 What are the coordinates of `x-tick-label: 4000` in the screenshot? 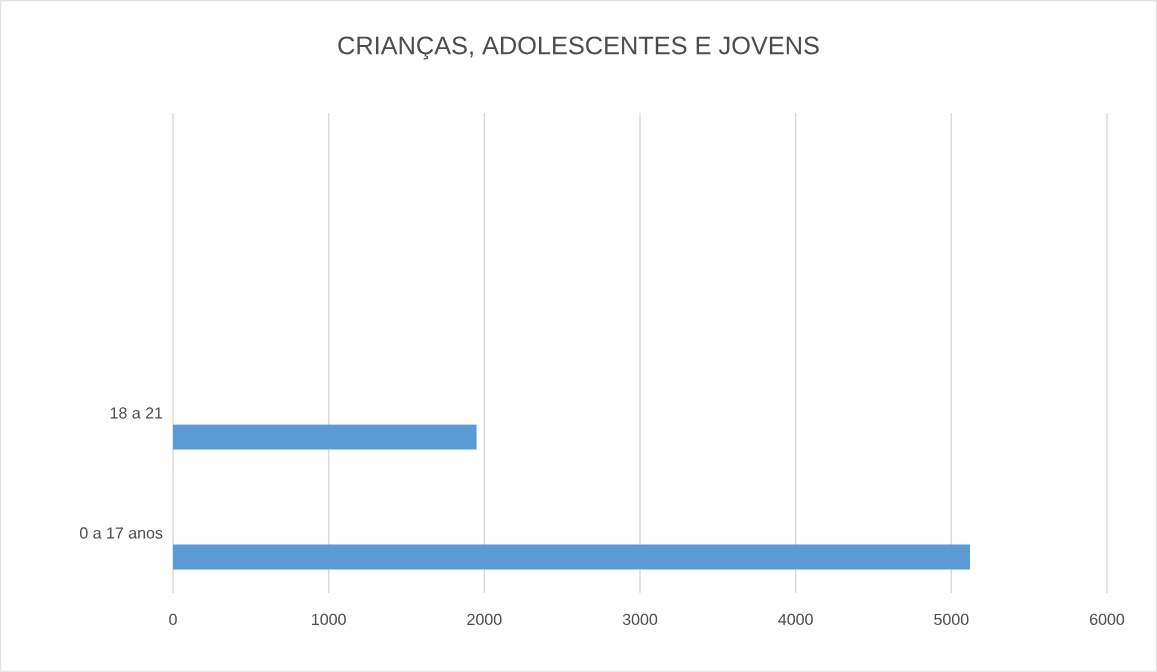 It's located at (795, 619).